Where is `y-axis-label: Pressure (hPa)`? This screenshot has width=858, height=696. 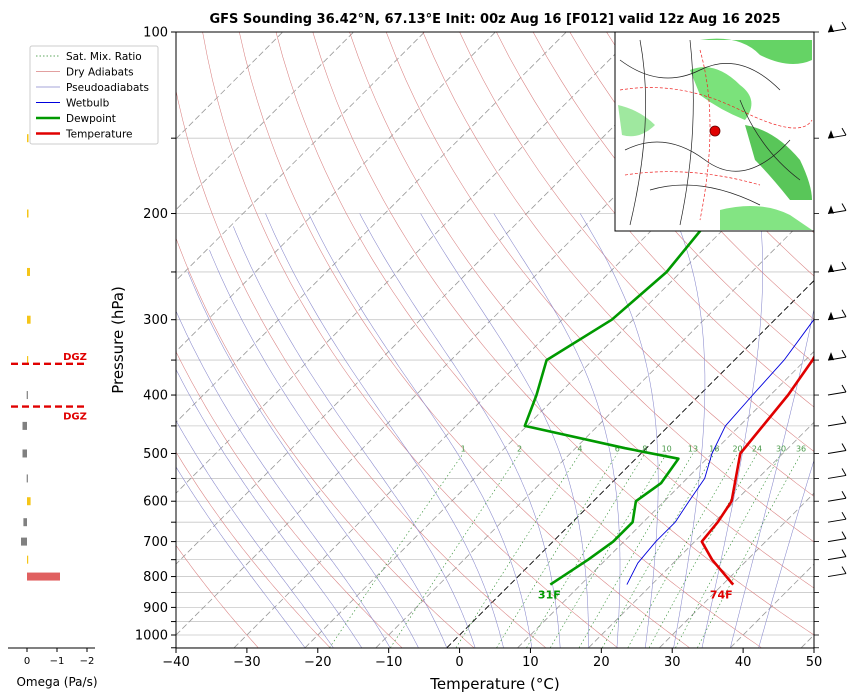 y-axis-label: Pressure (hPa) is located at coordinates (118, 340).